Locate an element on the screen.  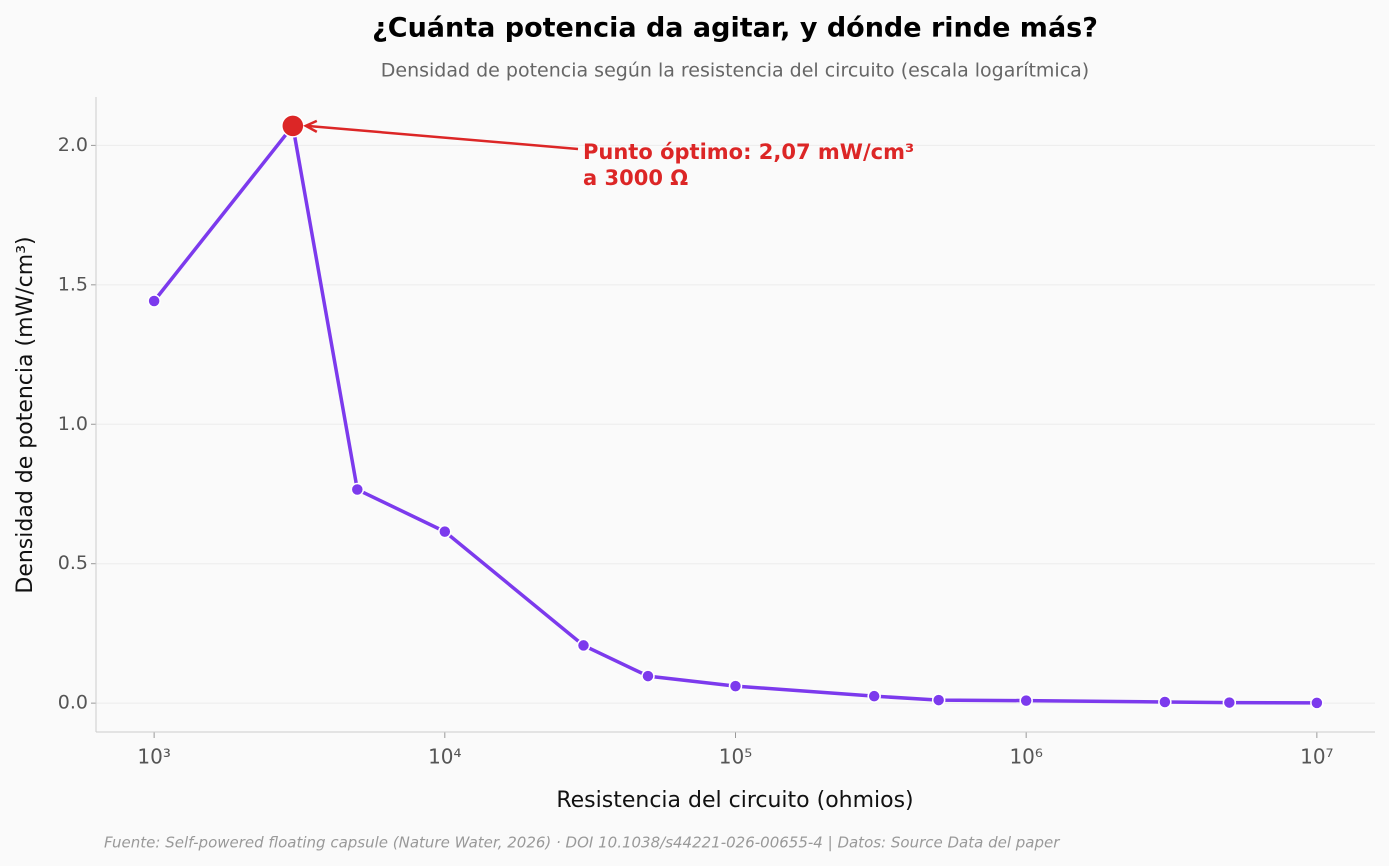
x-tick-label: 10⁷ is located at coordinates (1316, 757).